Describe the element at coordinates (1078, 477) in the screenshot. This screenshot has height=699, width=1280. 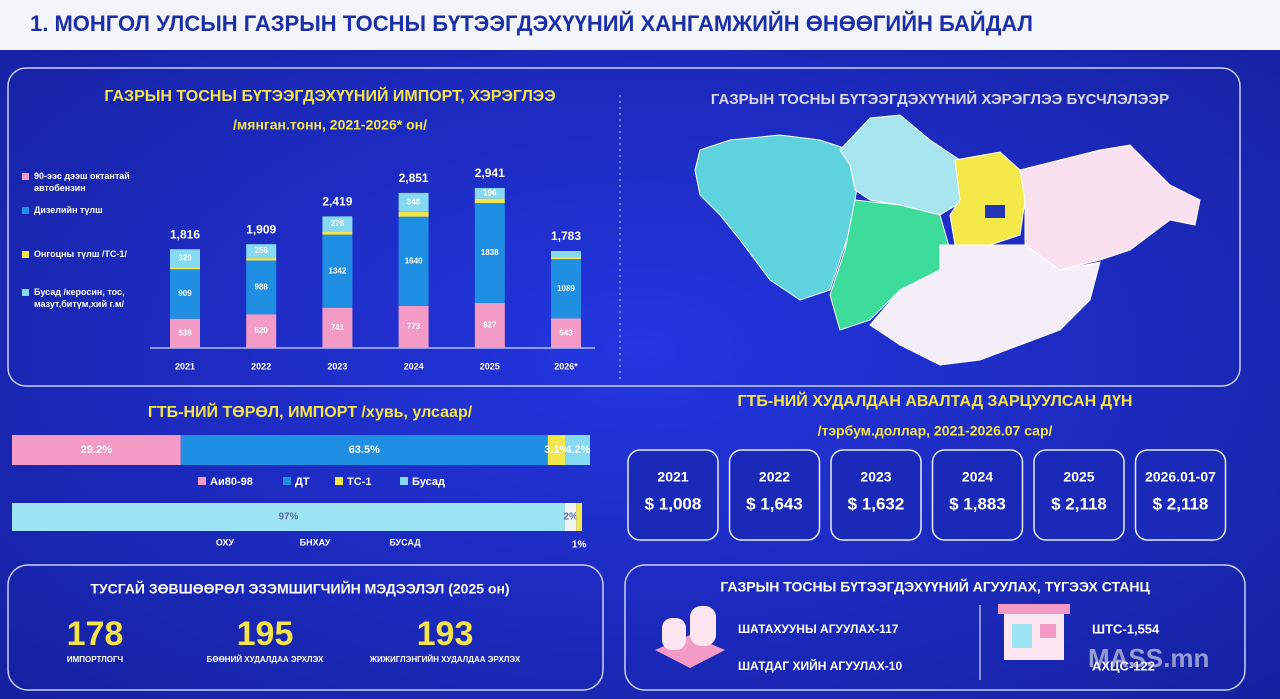
I see `spending-year: 2025` at that location.